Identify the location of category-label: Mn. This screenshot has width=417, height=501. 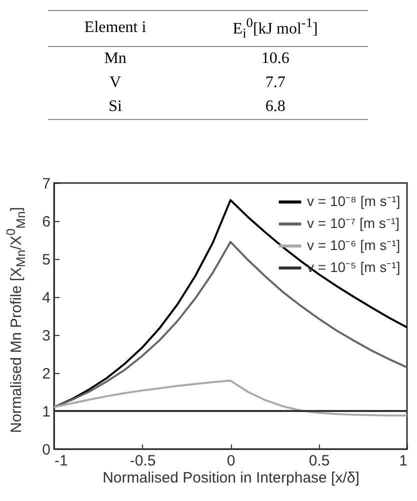
(115, 58).